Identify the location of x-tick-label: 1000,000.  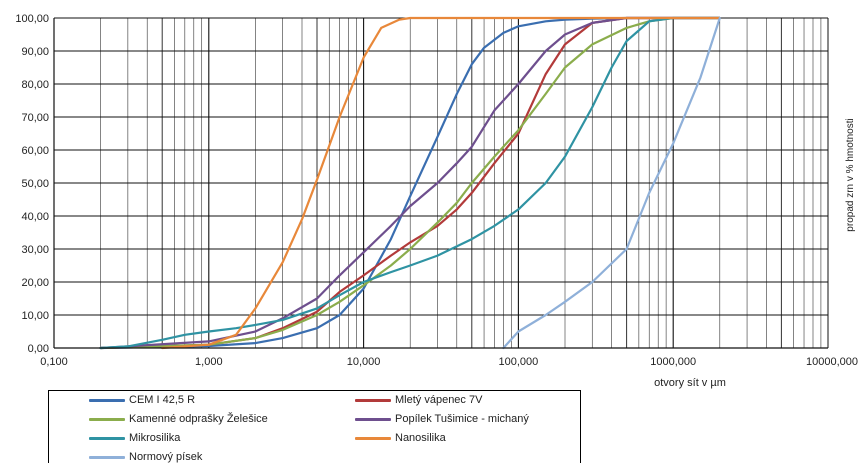
(673, 362).